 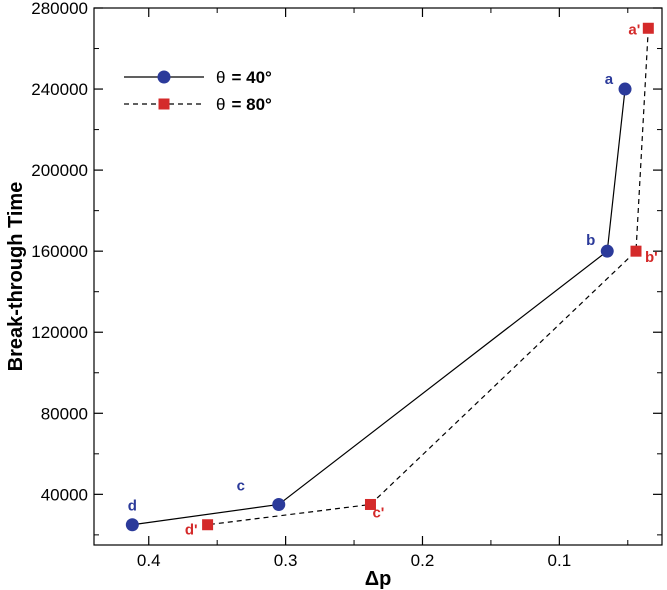 I want to click on point-label-b-prime: b', so click(x=651, y=257).